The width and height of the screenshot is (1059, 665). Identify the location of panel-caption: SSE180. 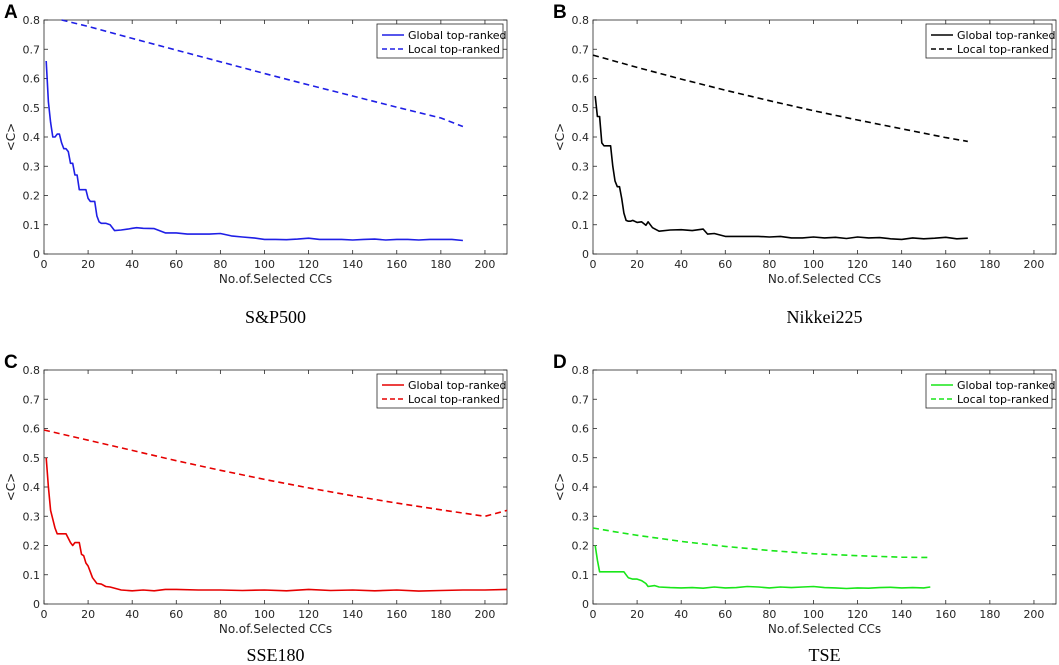
(275, 655).